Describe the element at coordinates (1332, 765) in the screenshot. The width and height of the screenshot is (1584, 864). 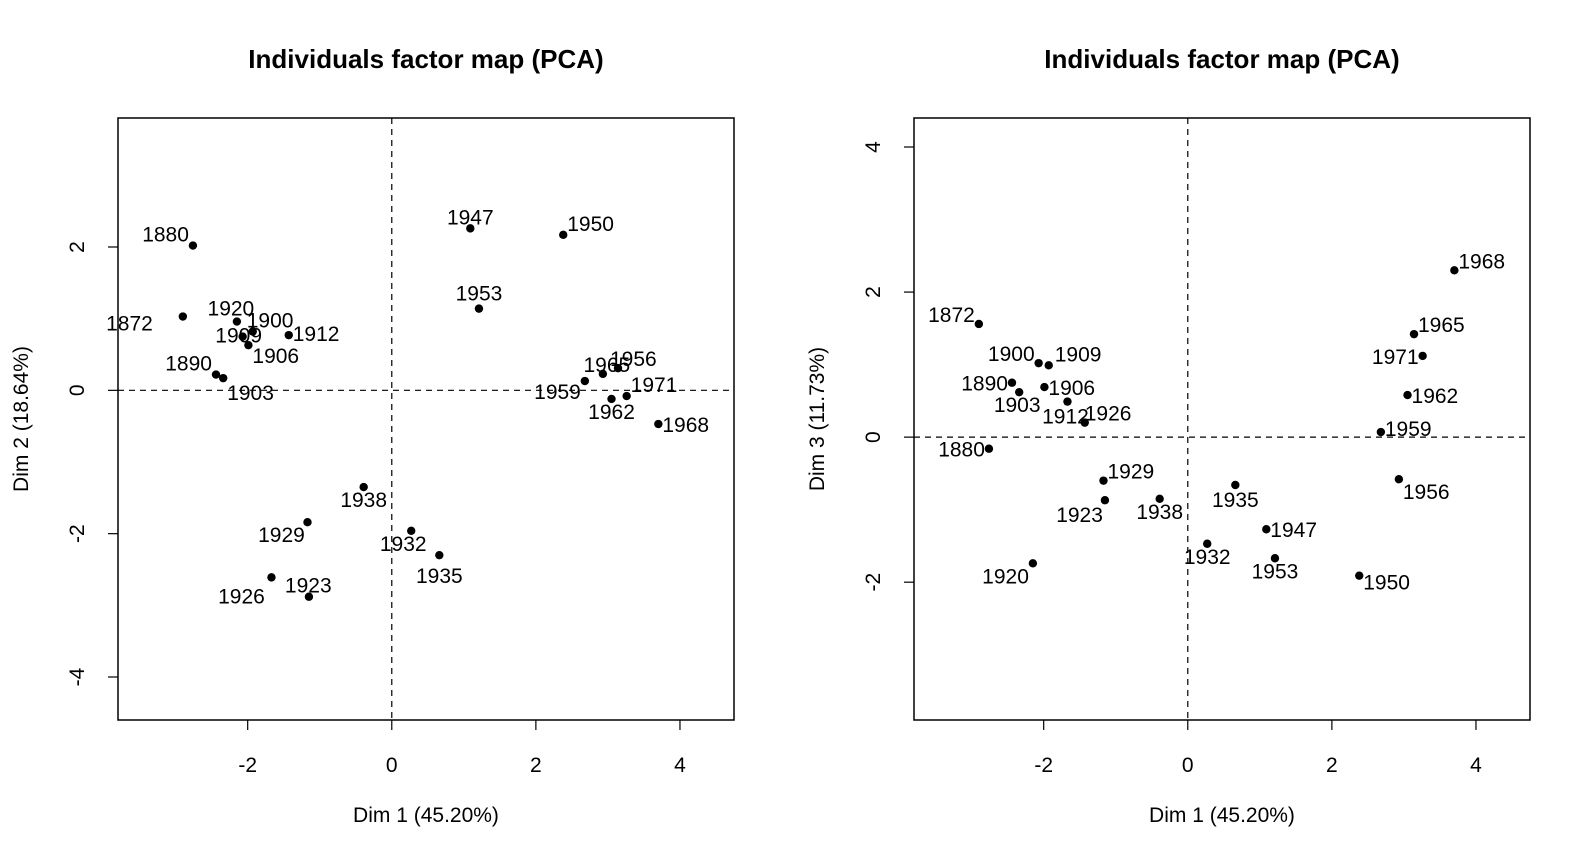
I see `x-tick-label: 2` at that location.